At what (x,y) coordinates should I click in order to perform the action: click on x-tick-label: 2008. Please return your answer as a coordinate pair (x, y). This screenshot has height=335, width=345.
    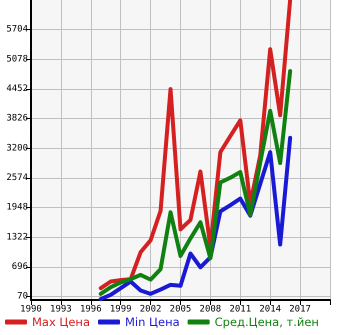
    Looking at the image, I should click on (211, 309).